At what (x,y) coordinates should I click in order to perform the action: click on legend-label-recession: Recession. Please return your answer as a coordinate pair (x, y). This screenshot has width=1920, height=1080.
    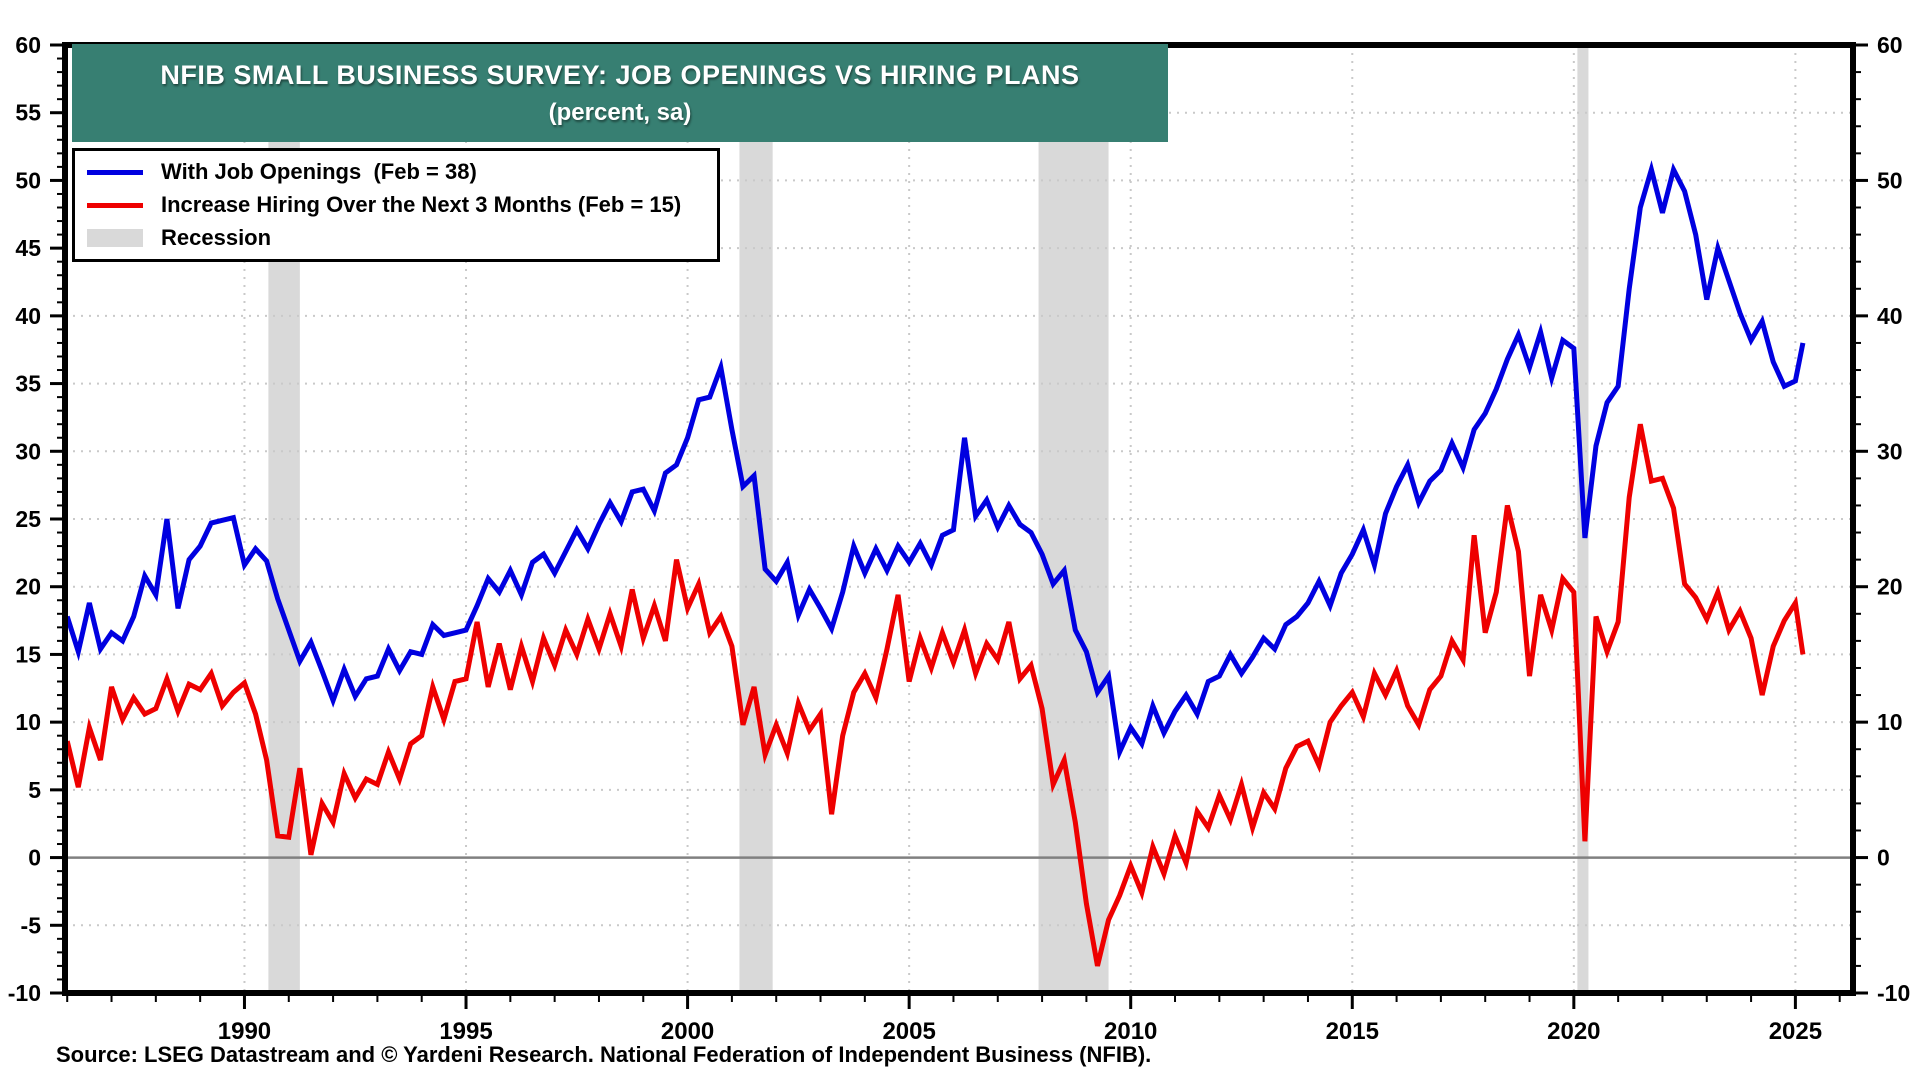
    Looking at the image, I should click on (216, 237).